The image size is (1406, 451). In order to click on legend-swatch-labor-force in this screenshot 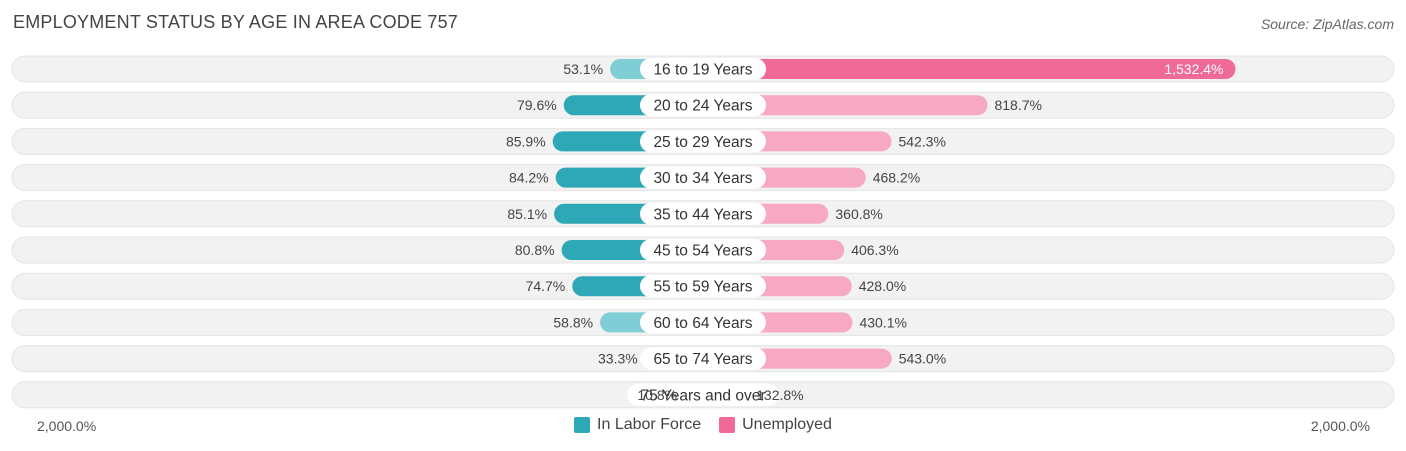, I will do `click(582, 425)`.